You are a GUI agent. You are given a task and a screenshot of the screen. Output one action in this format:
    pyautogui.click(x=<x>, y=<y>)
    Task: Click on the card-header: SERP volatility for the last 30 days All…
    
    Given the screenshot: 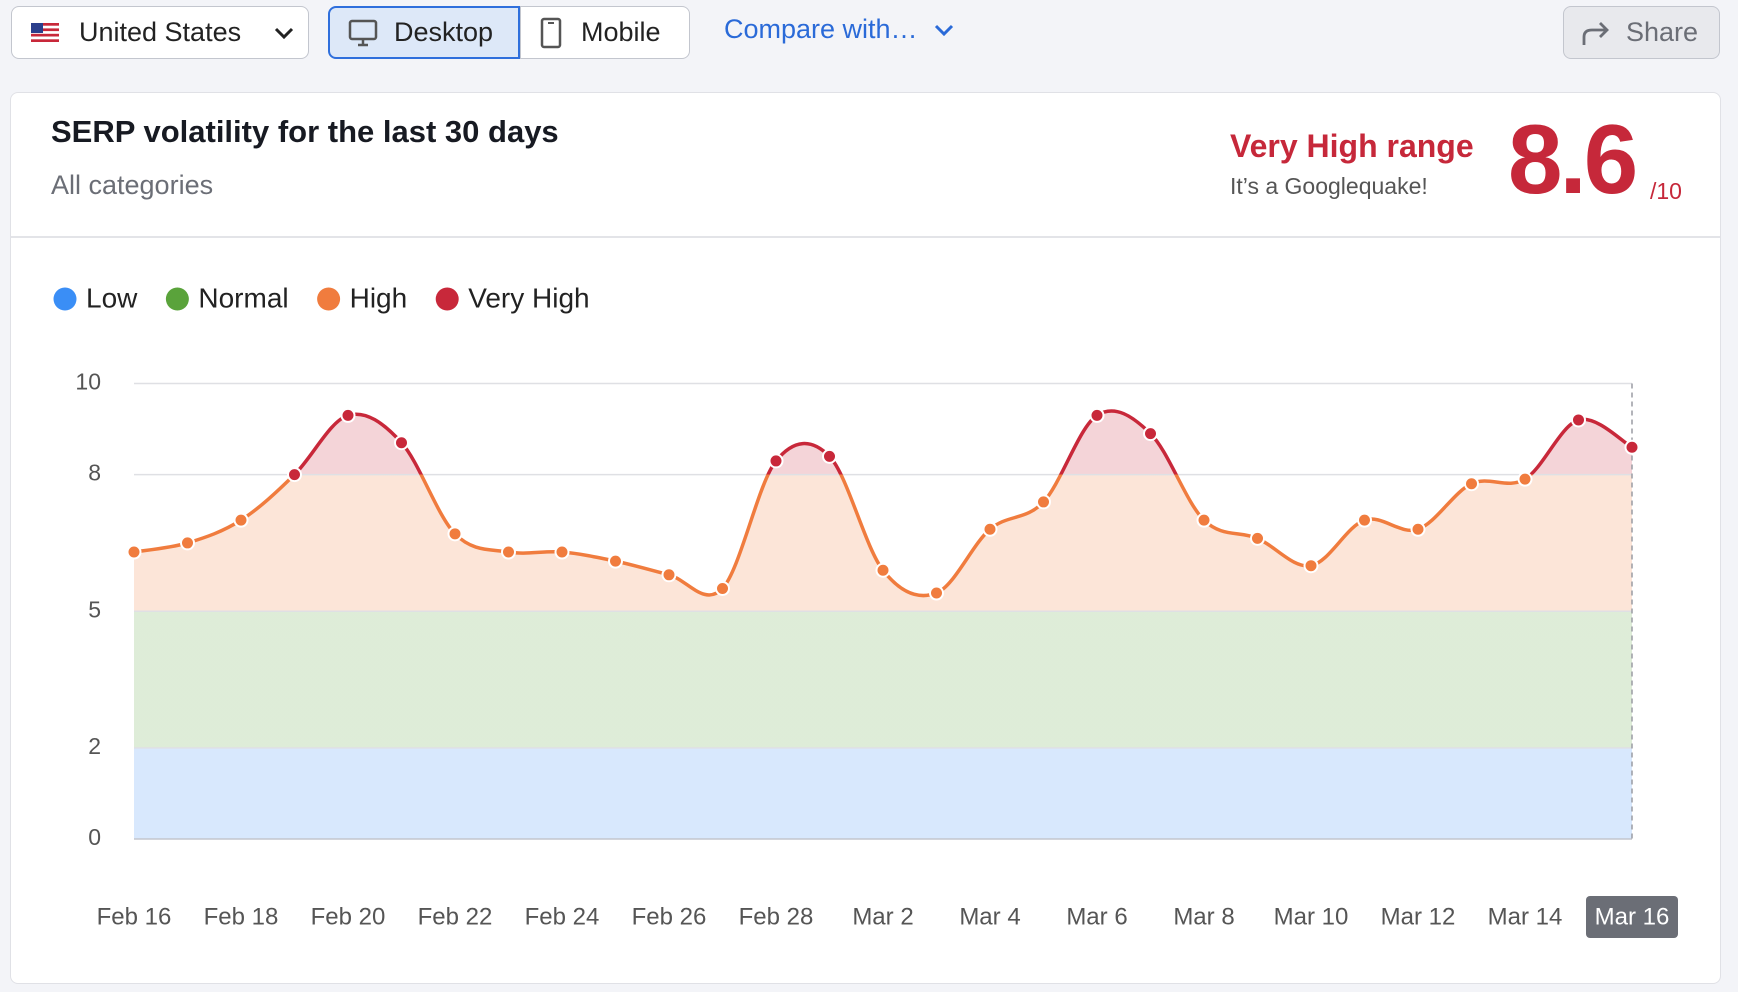 What is the action you would take?
    pyautogui.click(x=865, y=165)
    